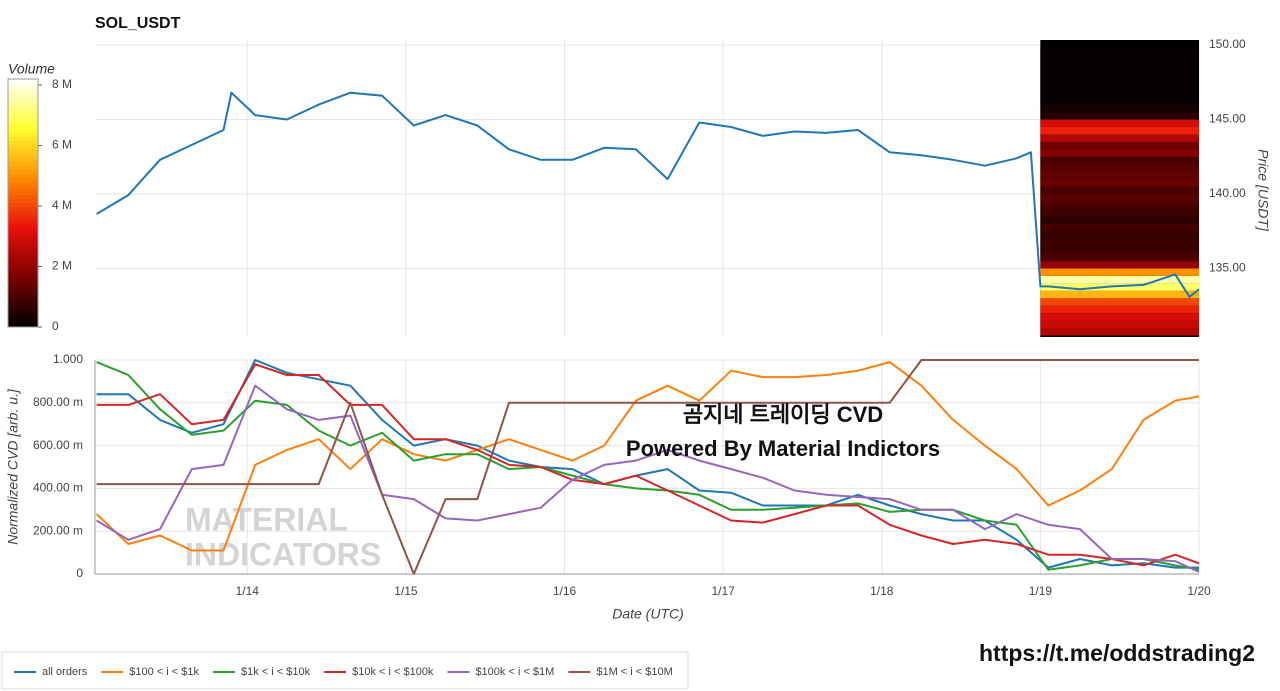  Describe the element at coordinates (393, 672) in the screenshot. I see `legend-label: $10k < i < $100k` at that location.